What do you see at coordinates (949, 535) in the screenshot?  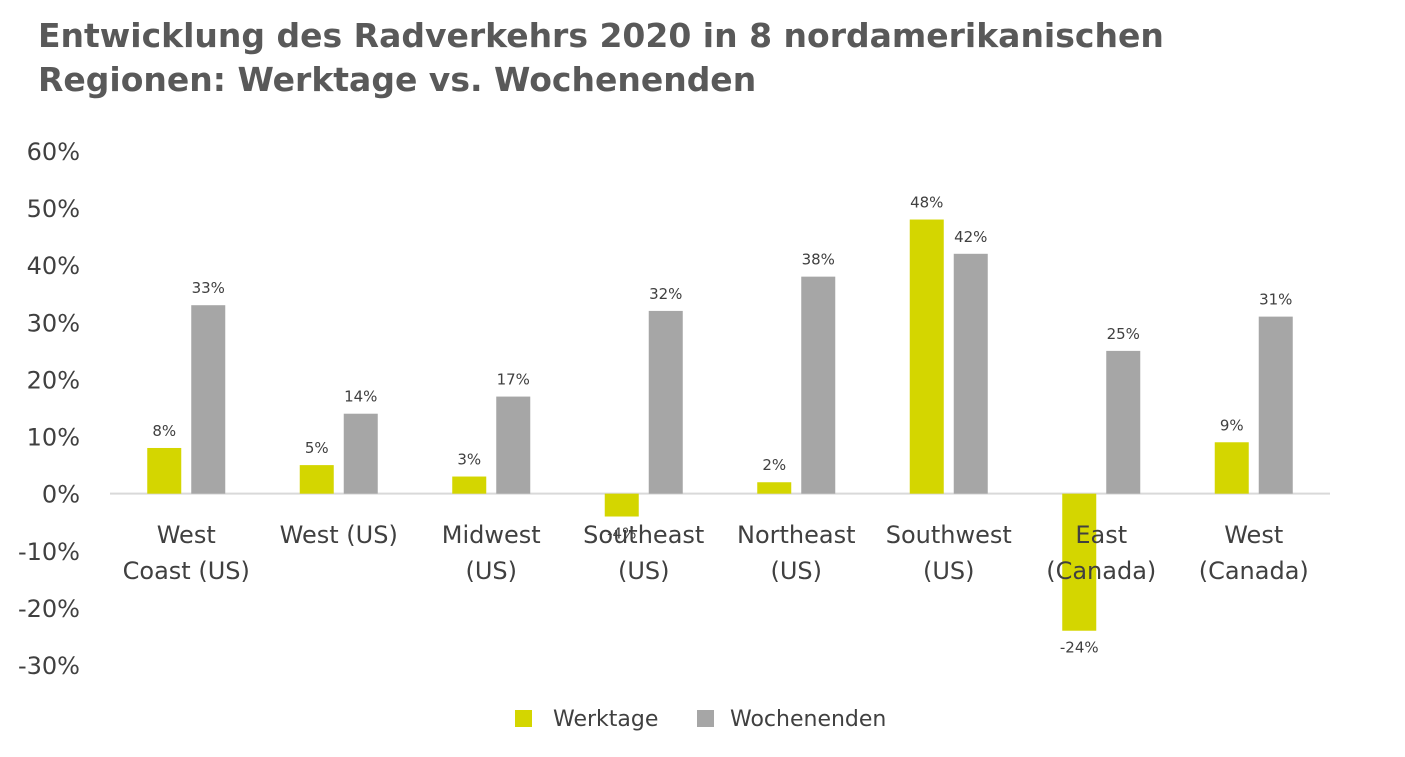 I see `x-tick-label: Southwest` at bounding box center [949, 535].